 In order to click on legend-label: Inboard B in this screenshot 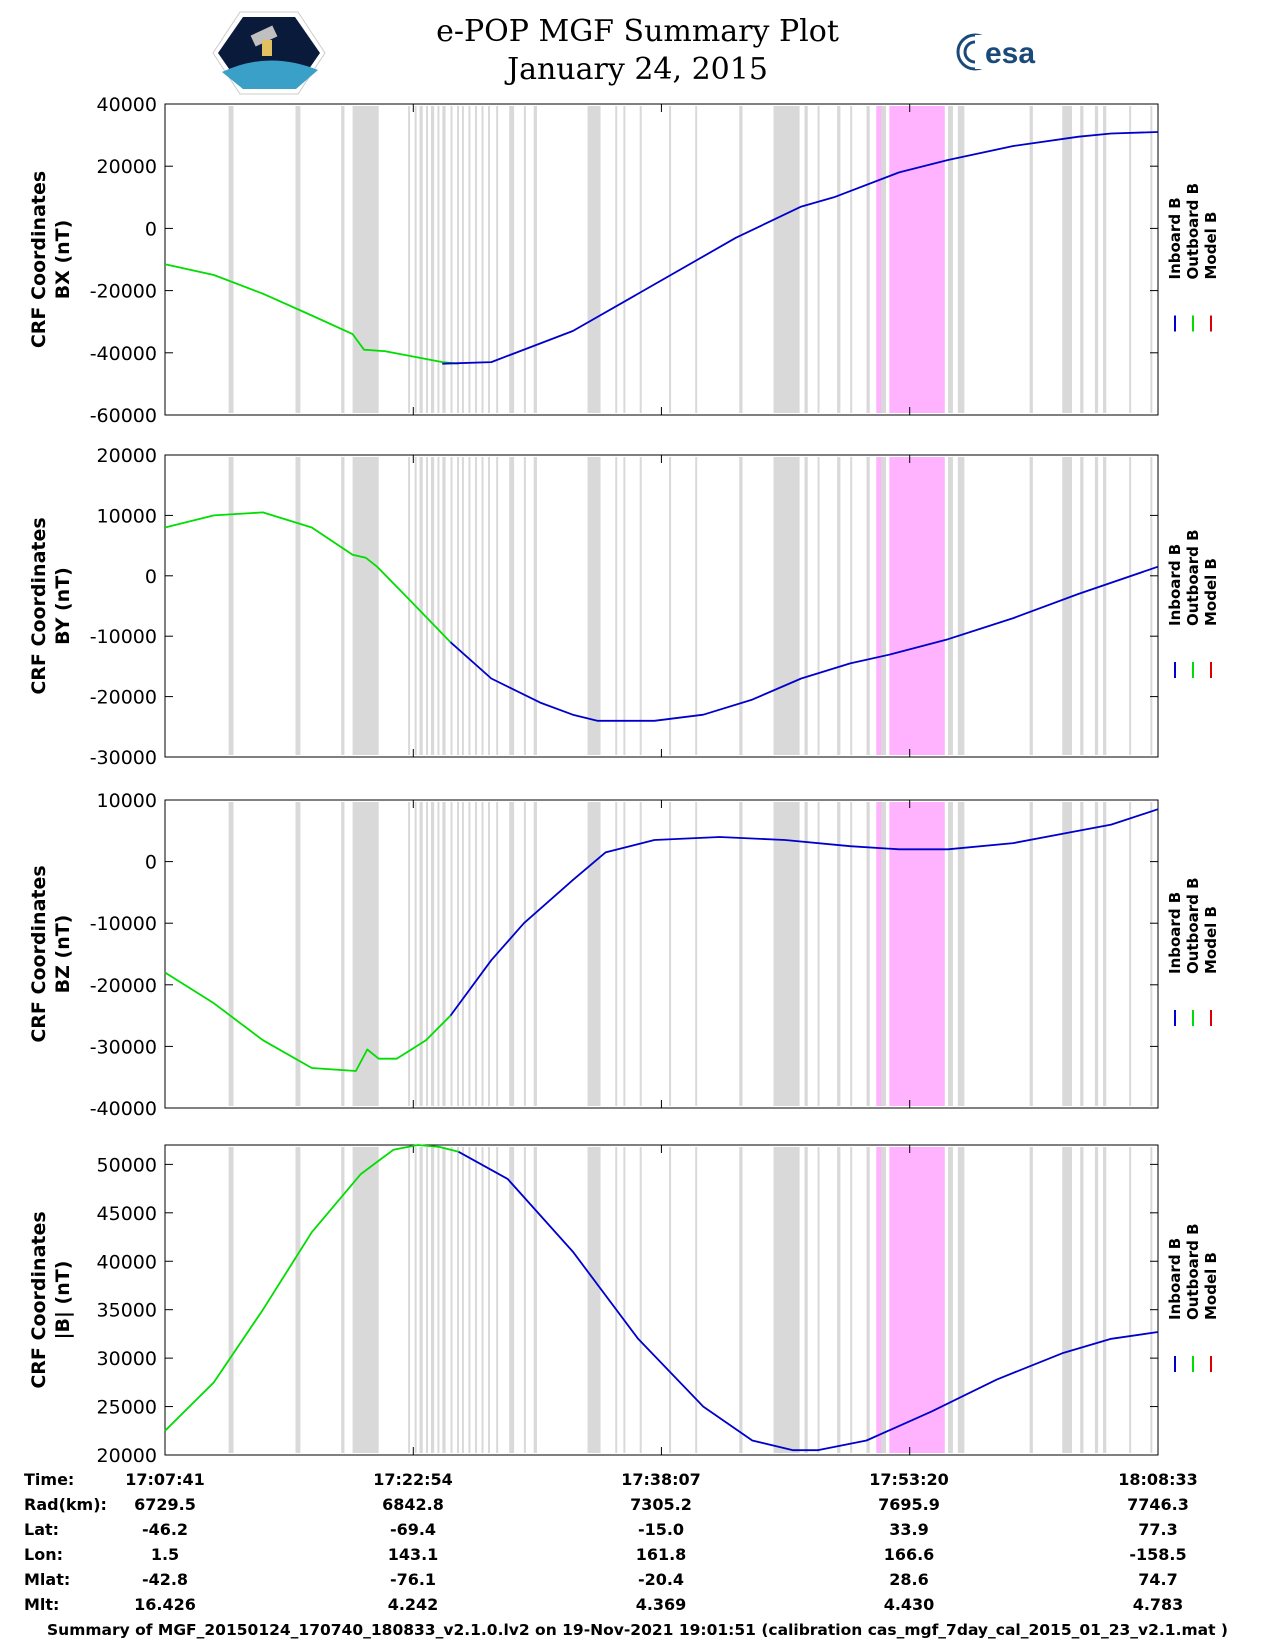, I will do `click(1175, 238)`.